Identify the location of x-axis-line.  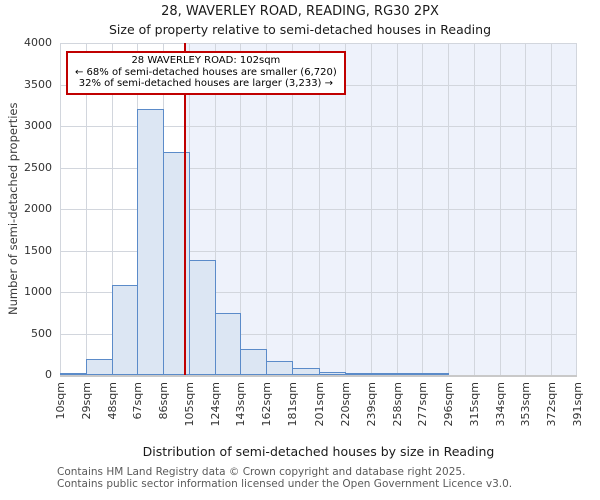
(318, 376).